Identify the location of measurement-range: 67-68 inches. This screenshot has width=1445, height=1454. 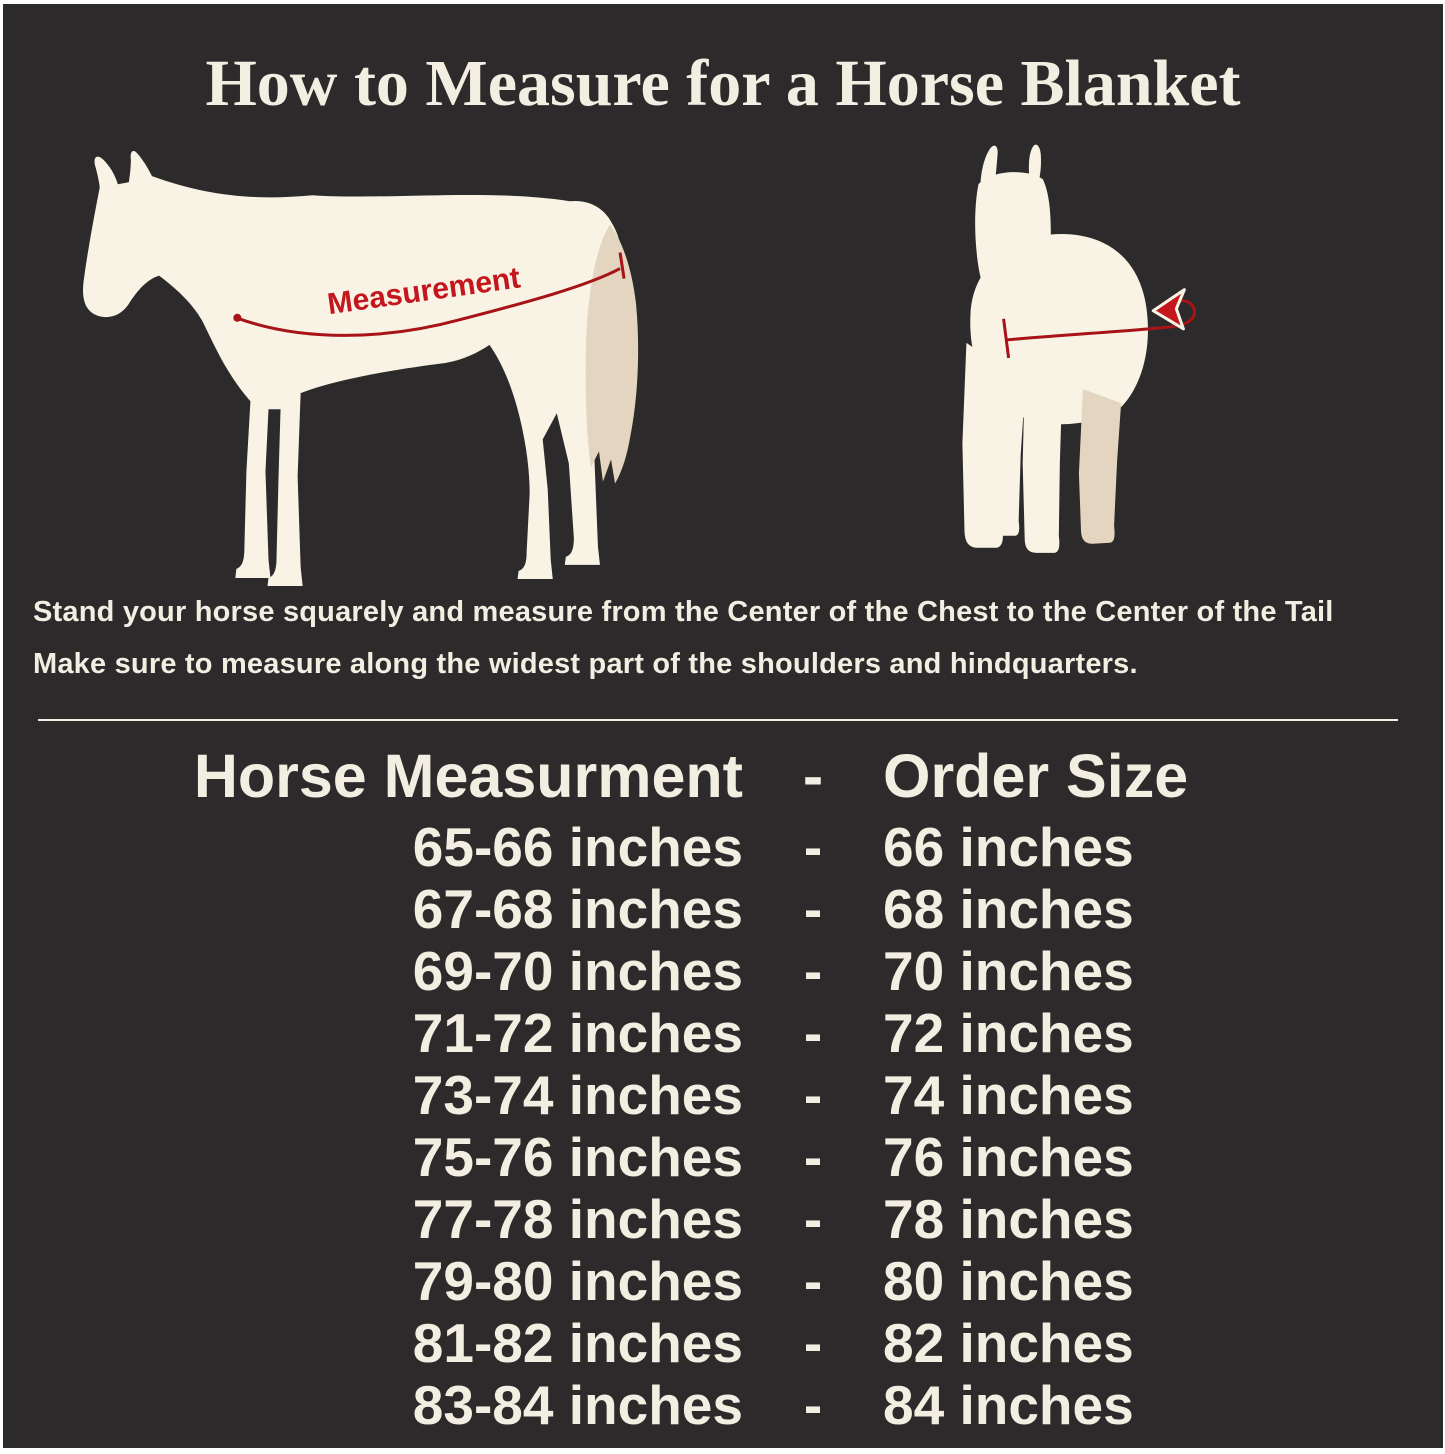
(577, 909).